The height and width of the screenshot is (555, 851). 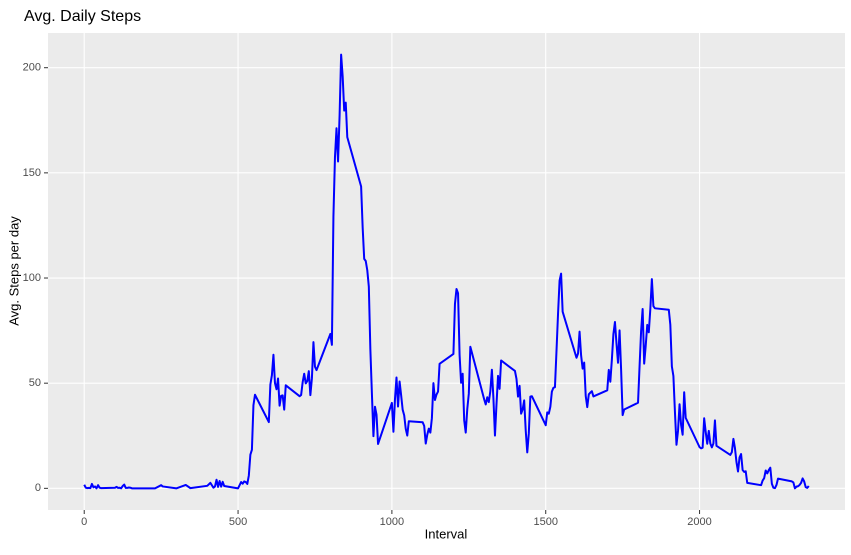 What do you see at coordinates (446, 533) in the screenshot?
I see `x-axis-label: Interval` at bounding box center [446, 533].